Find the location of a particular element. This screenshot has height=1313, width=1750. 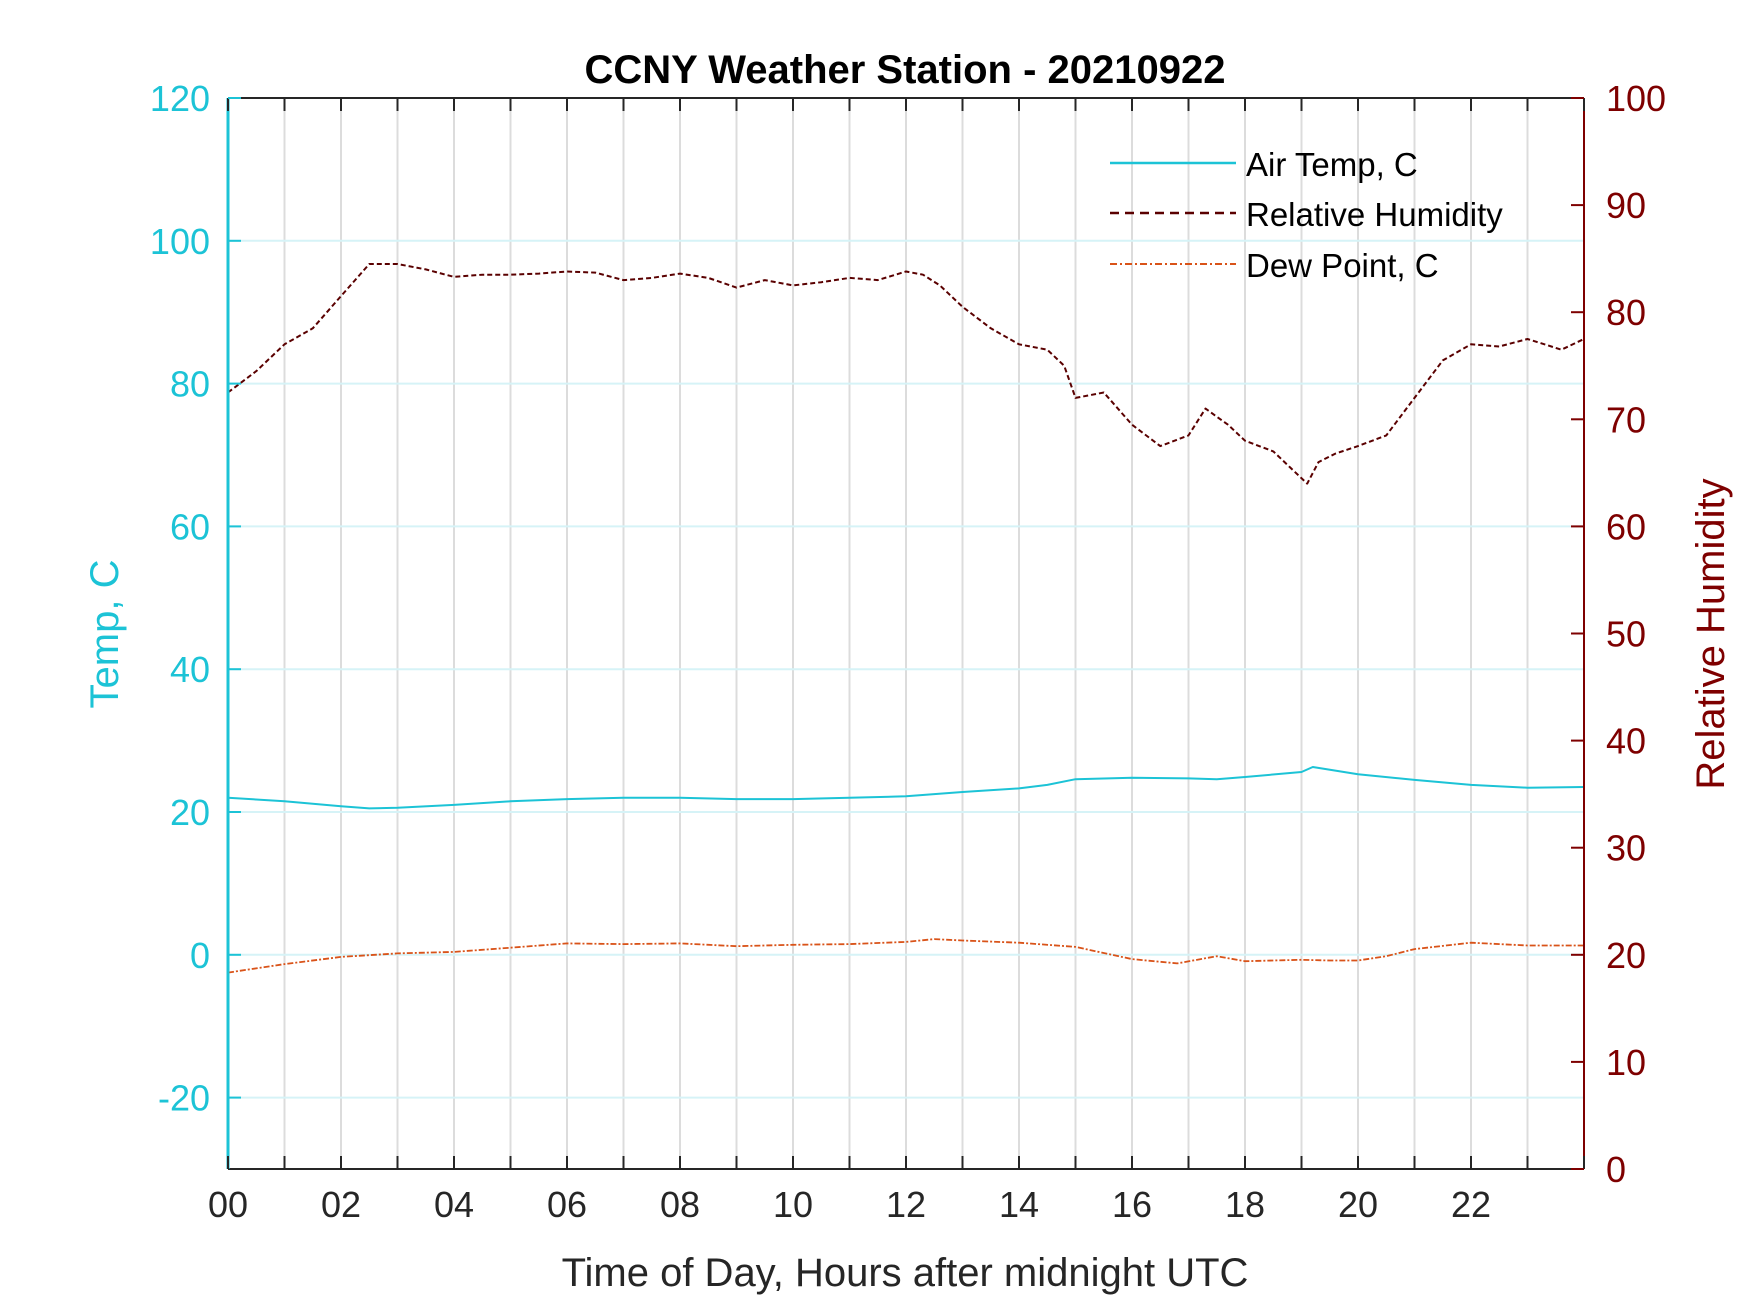

y-right-tick-label: 10 is located at coordinates (1626, 1062).